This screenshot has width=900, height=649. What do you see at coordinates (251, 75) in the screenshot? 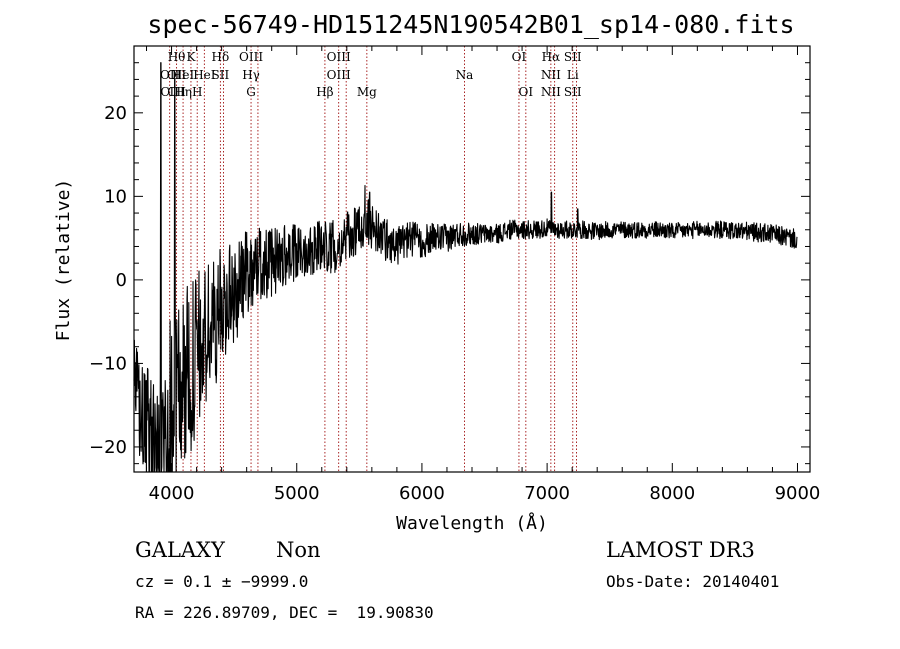
I see `spectral-line-label: Hγ` at bounding box center [251, 75].